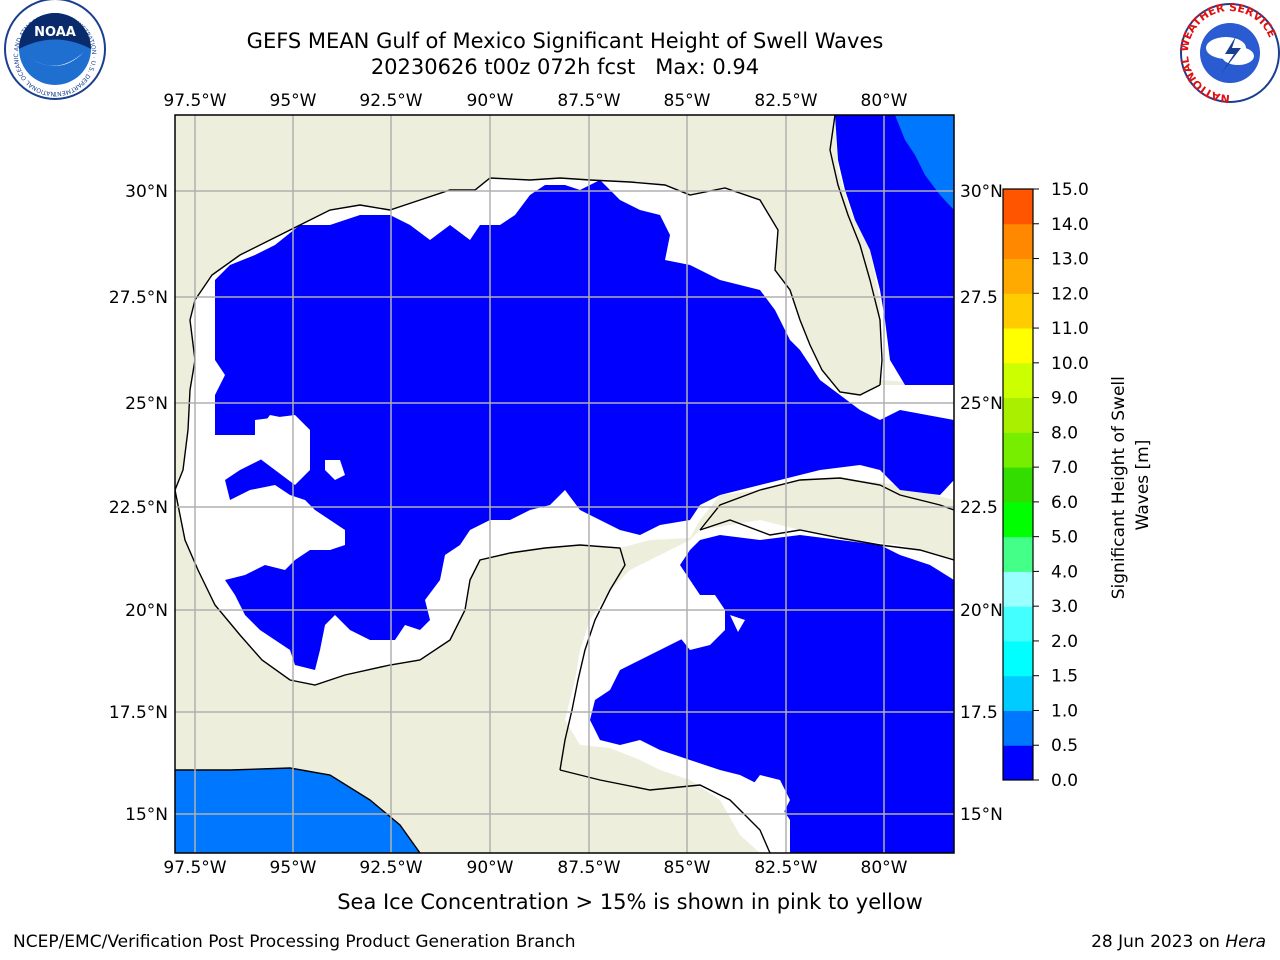 The image size is (1280, 960). Describe the element at coordinates (979, 508) in the screenshot. I see `lat-label: 22.5` at that location.